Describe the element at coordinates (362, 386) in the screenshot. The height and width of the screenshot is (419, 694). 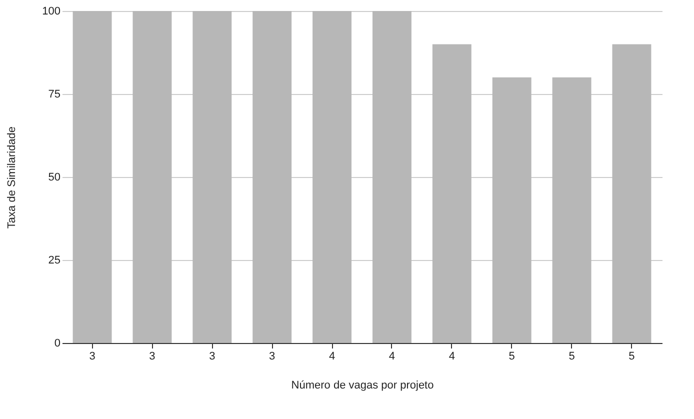
I see `x-axis-title: Número de vagas por projeto` at that location.